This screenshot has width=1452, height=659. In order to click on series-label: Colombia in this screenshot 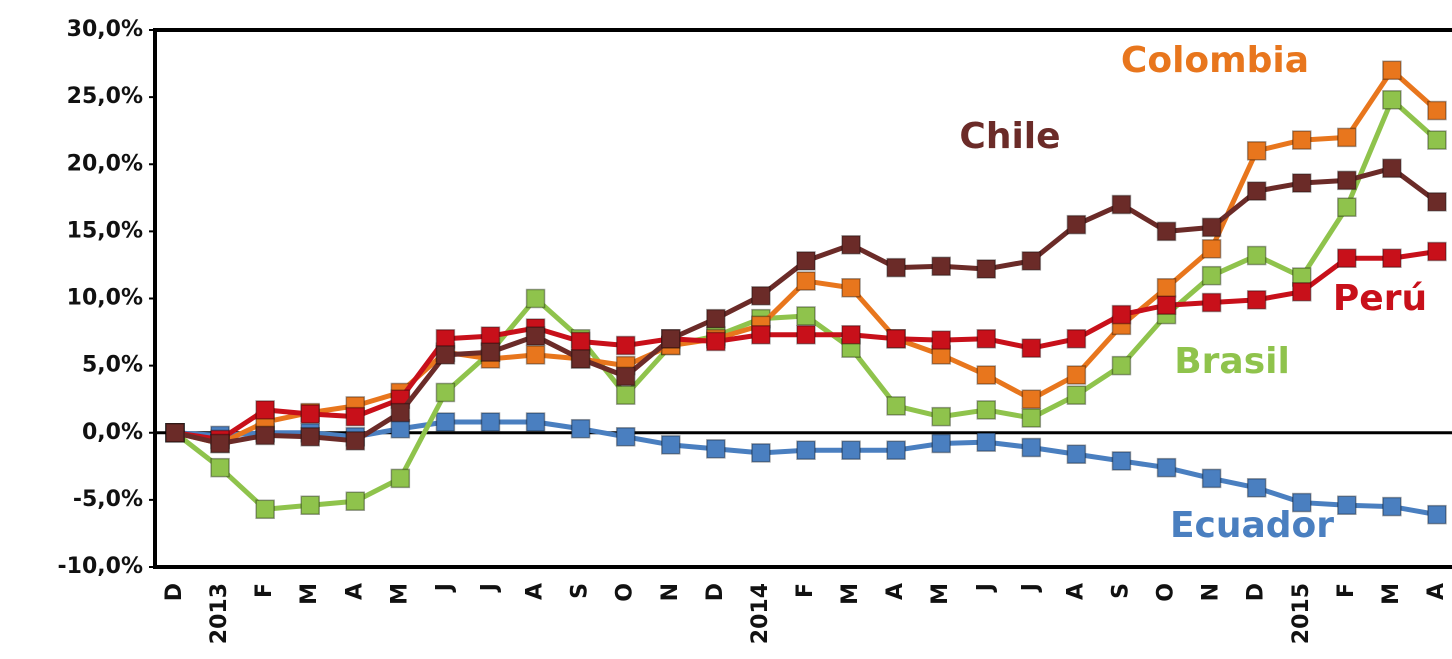, I will do `click(1215, 60)`.